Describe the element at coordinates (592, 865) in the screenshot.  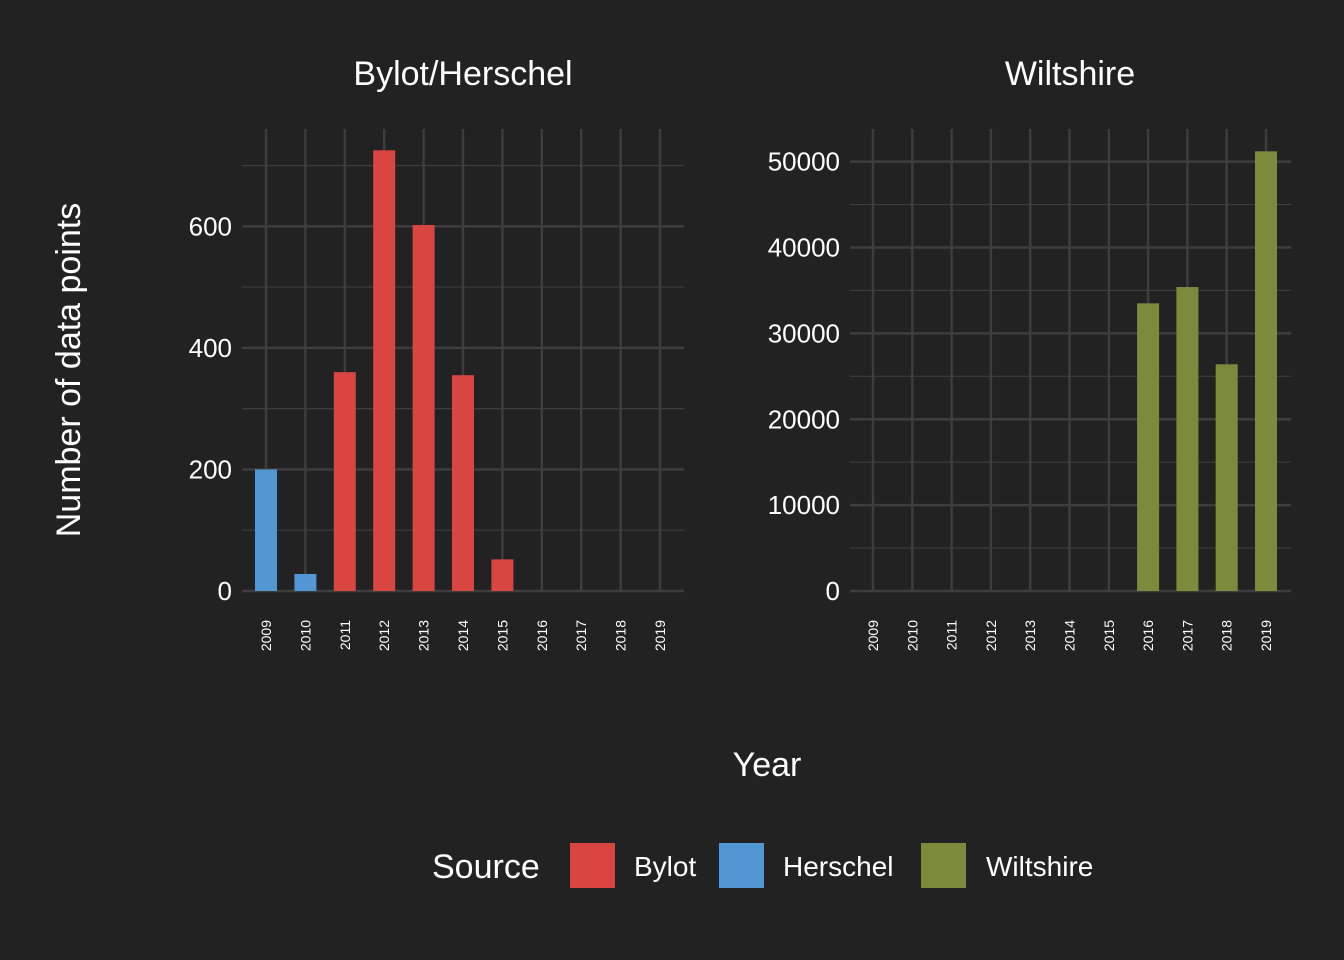
I see `legend-swatch-bylot` at that location.